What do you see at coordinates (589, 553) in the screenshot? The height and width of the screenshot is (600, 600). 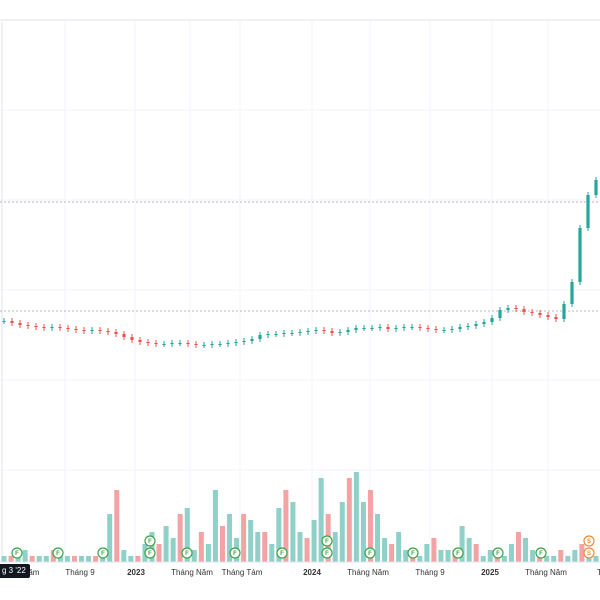 I see `split-marker-icon` at bounding box center [589, 553].